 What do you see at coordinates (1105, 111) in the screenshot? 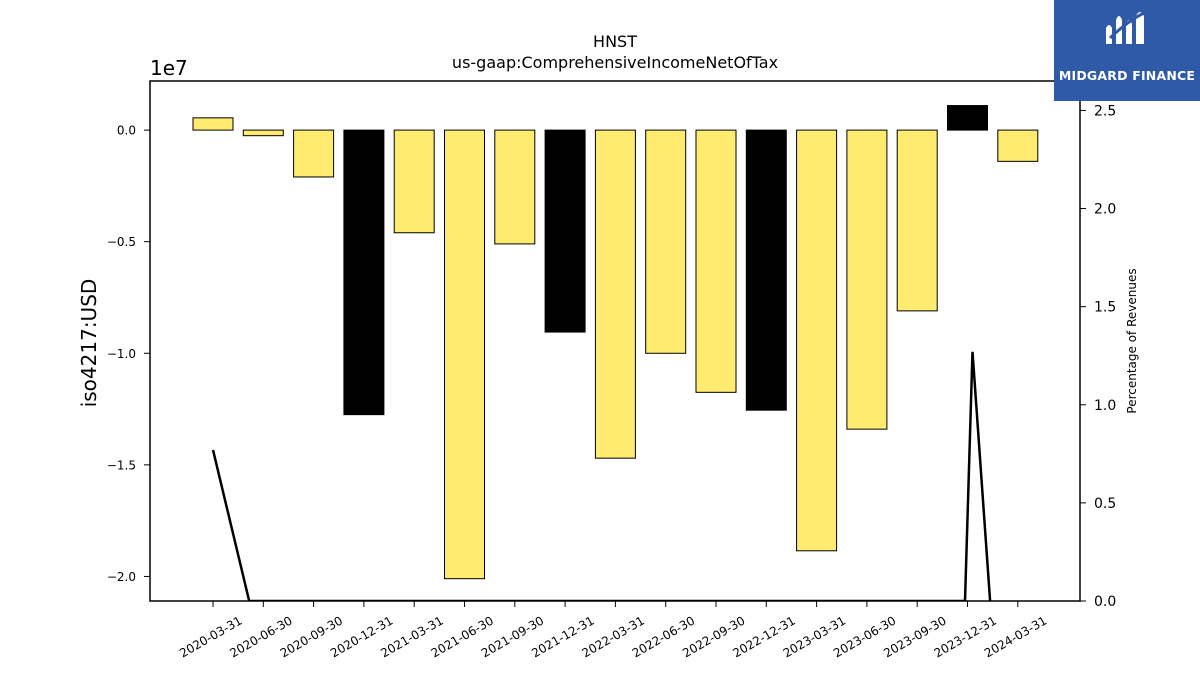
I see `y2-tick-label: 2.5` at bounding box center [1105, 111].